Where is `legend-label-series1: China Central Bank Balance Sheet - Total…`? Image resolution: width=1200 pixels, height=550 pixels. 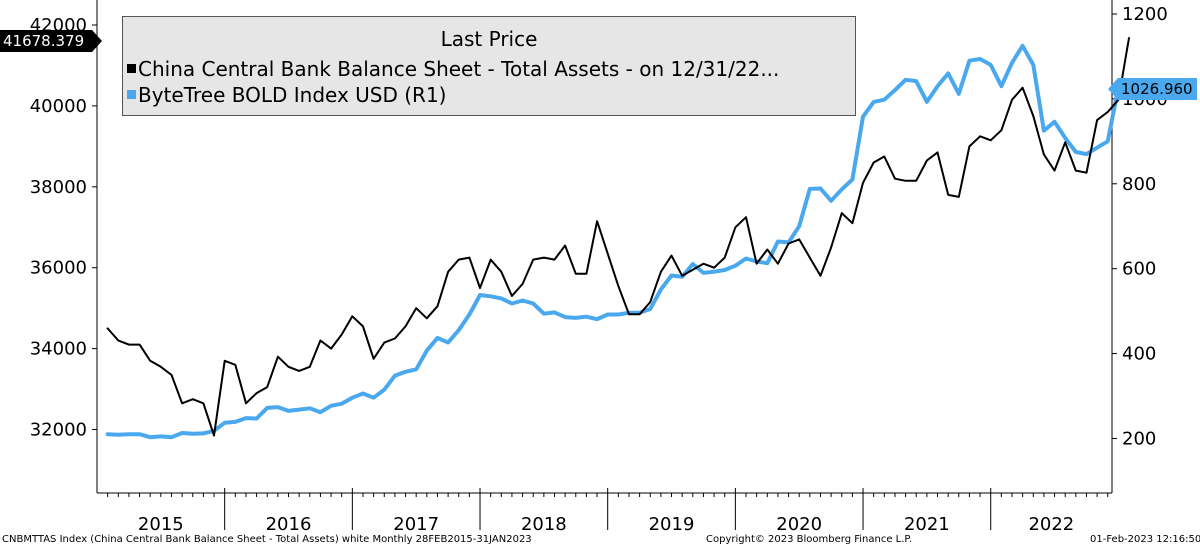 legend-label-series1: China Central Bank Balance Sheet - Total… is located at coordinates (459, 69).